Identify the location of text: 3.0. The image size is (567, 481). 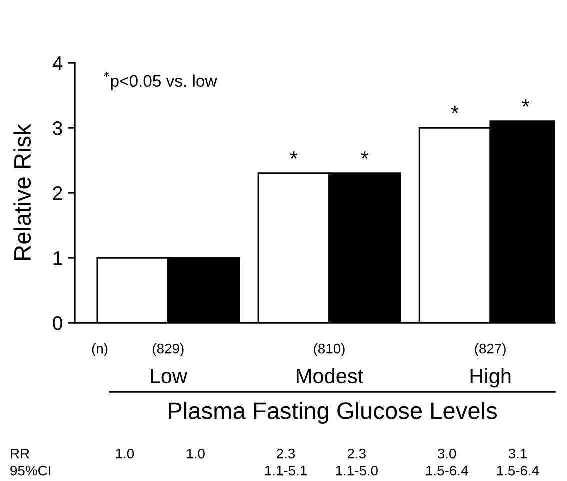
(447, 453).